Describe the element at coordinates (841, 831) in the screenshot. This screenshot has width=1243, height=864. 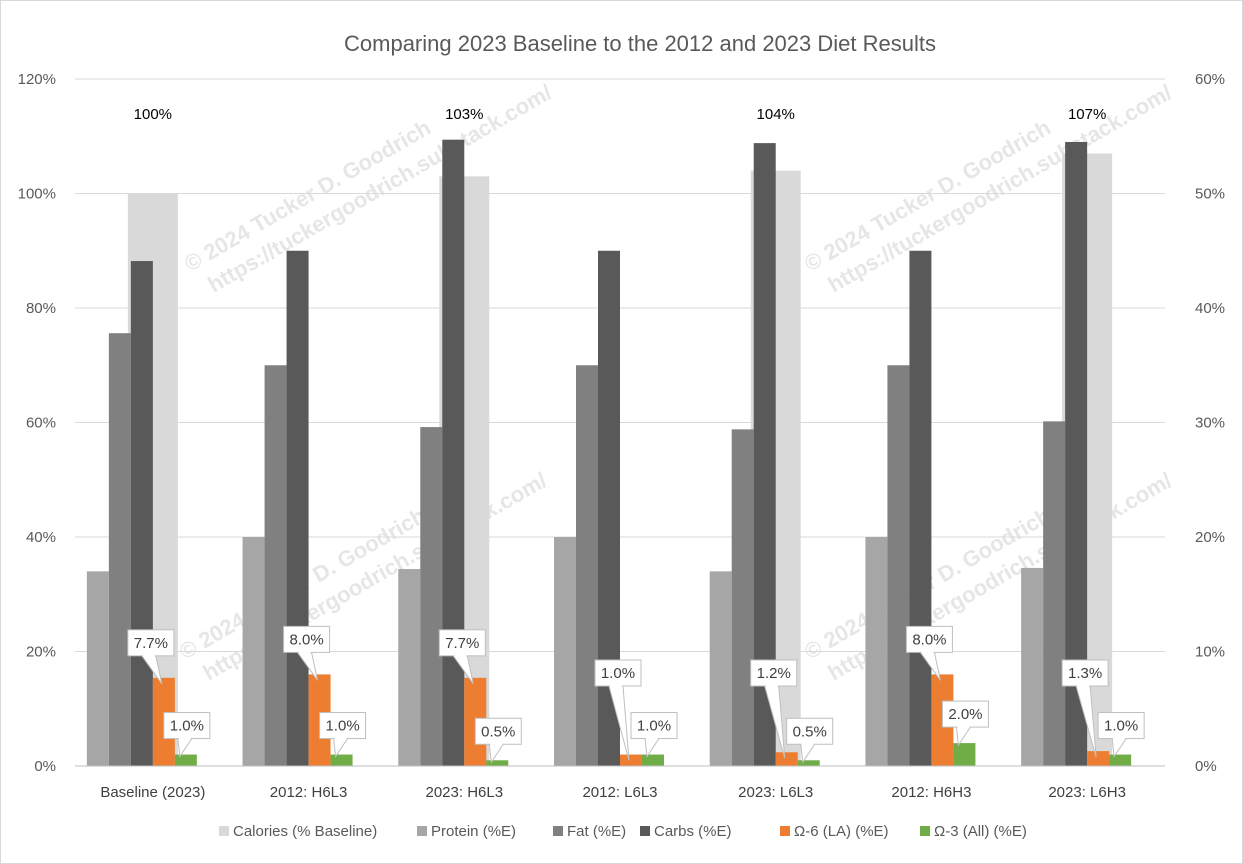
I see `legend-label: Ω-6 (LA) (%E)` at that location.